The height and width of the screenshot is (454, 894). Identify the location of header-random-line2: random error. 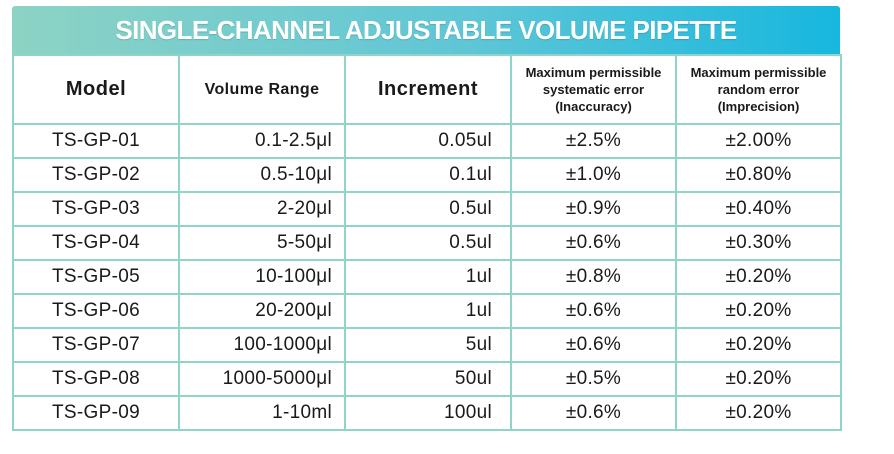
(758, 89).